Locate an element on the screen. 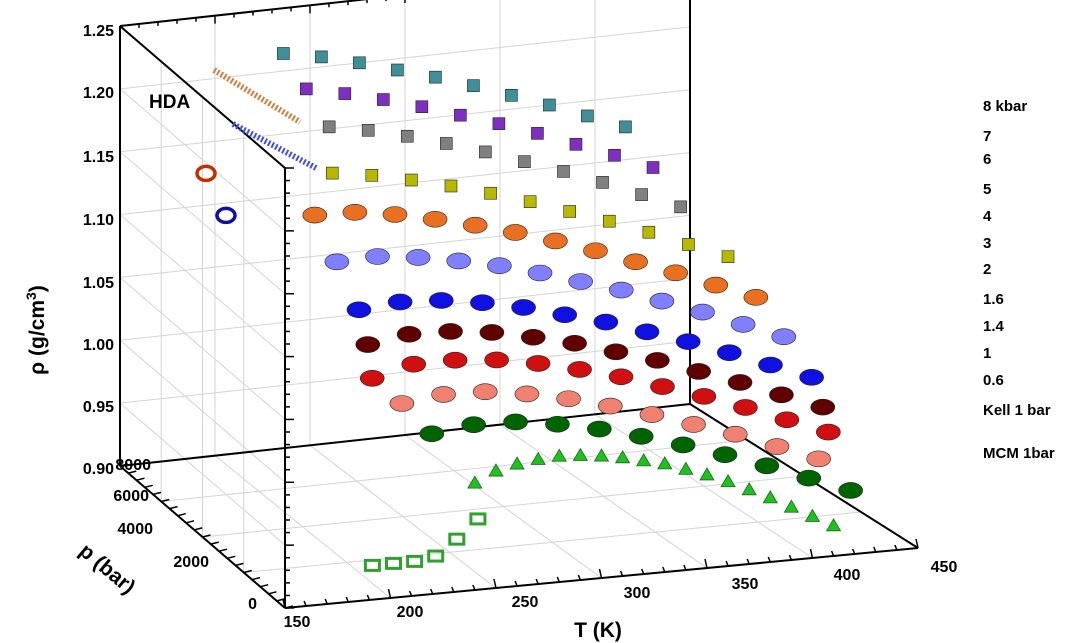 The width and height of the screenshot is (1075, 643). p-axis-tick-labels: 8000 6000 4000 2000 0 is located at coordinates (185, 535).